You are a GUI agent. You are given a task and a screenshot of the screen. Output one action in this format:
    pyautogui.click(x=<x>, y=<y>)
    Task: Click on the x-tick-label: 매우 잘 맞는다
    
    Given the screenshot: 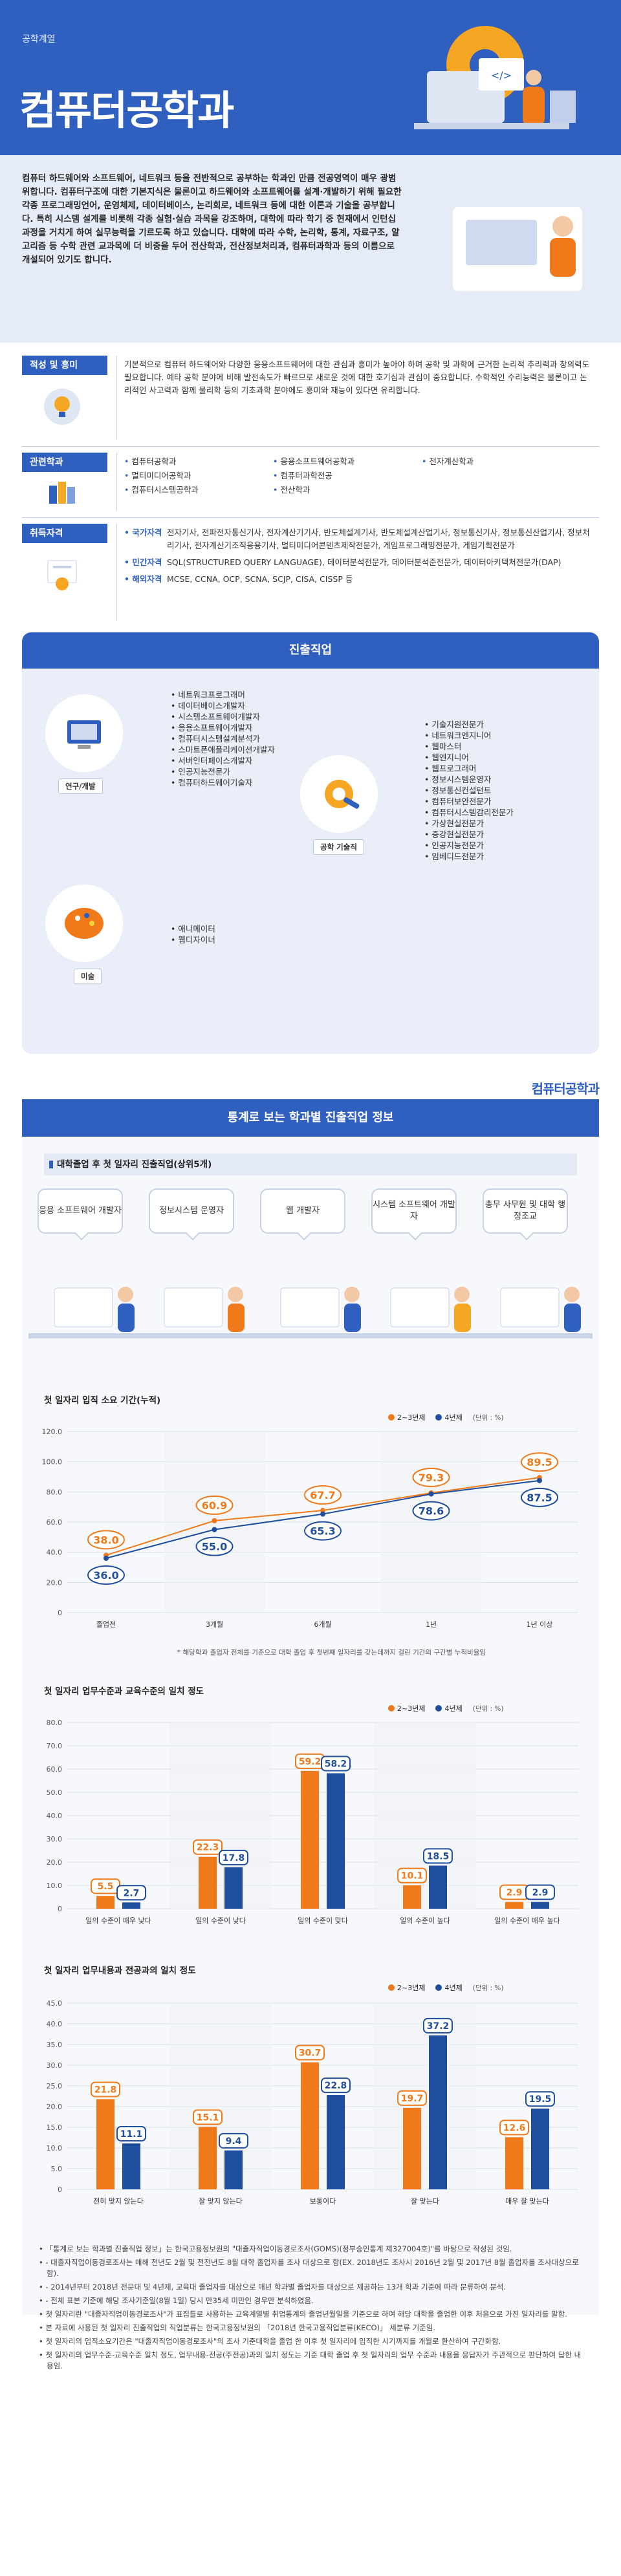 What is the action you would take?
    pyautogui.click(x=527, y=2201)
    